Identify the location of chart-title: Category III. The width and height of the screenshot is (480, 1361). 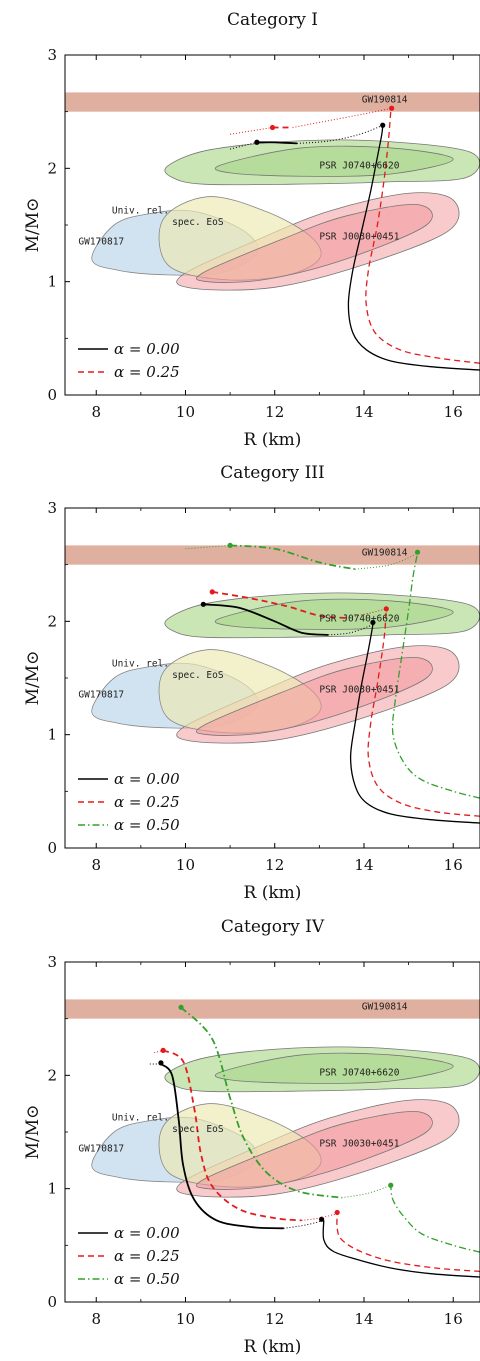
(272, 473).